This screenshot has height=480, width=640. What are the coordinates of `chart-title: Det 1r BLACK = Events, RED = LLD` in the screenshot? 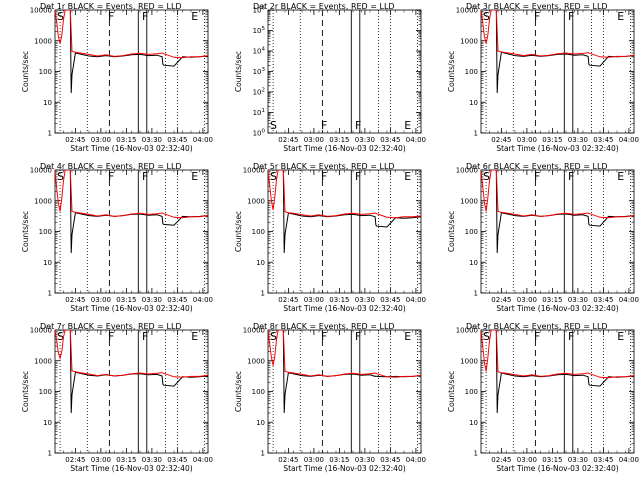 It's located at (111, 6).